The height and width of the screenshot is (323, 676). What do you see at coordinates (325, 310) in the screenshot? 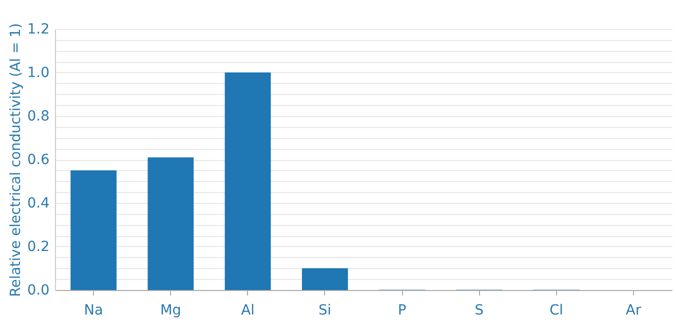
I see `x-tick-label: Si` at bounding box center [325, 310].